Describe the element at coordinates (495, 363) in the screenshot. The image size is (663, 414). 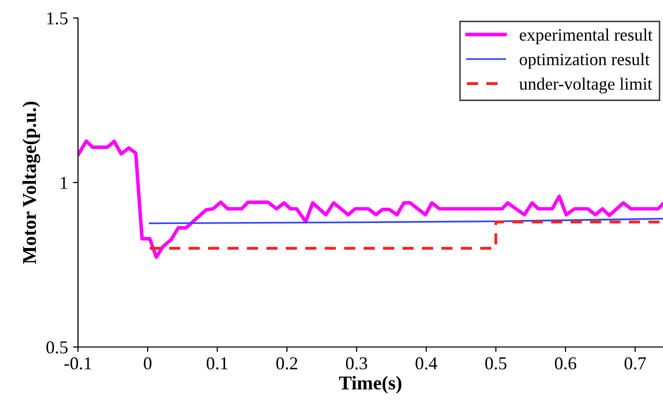
I see `x-tick-label: 0.5` at that location.